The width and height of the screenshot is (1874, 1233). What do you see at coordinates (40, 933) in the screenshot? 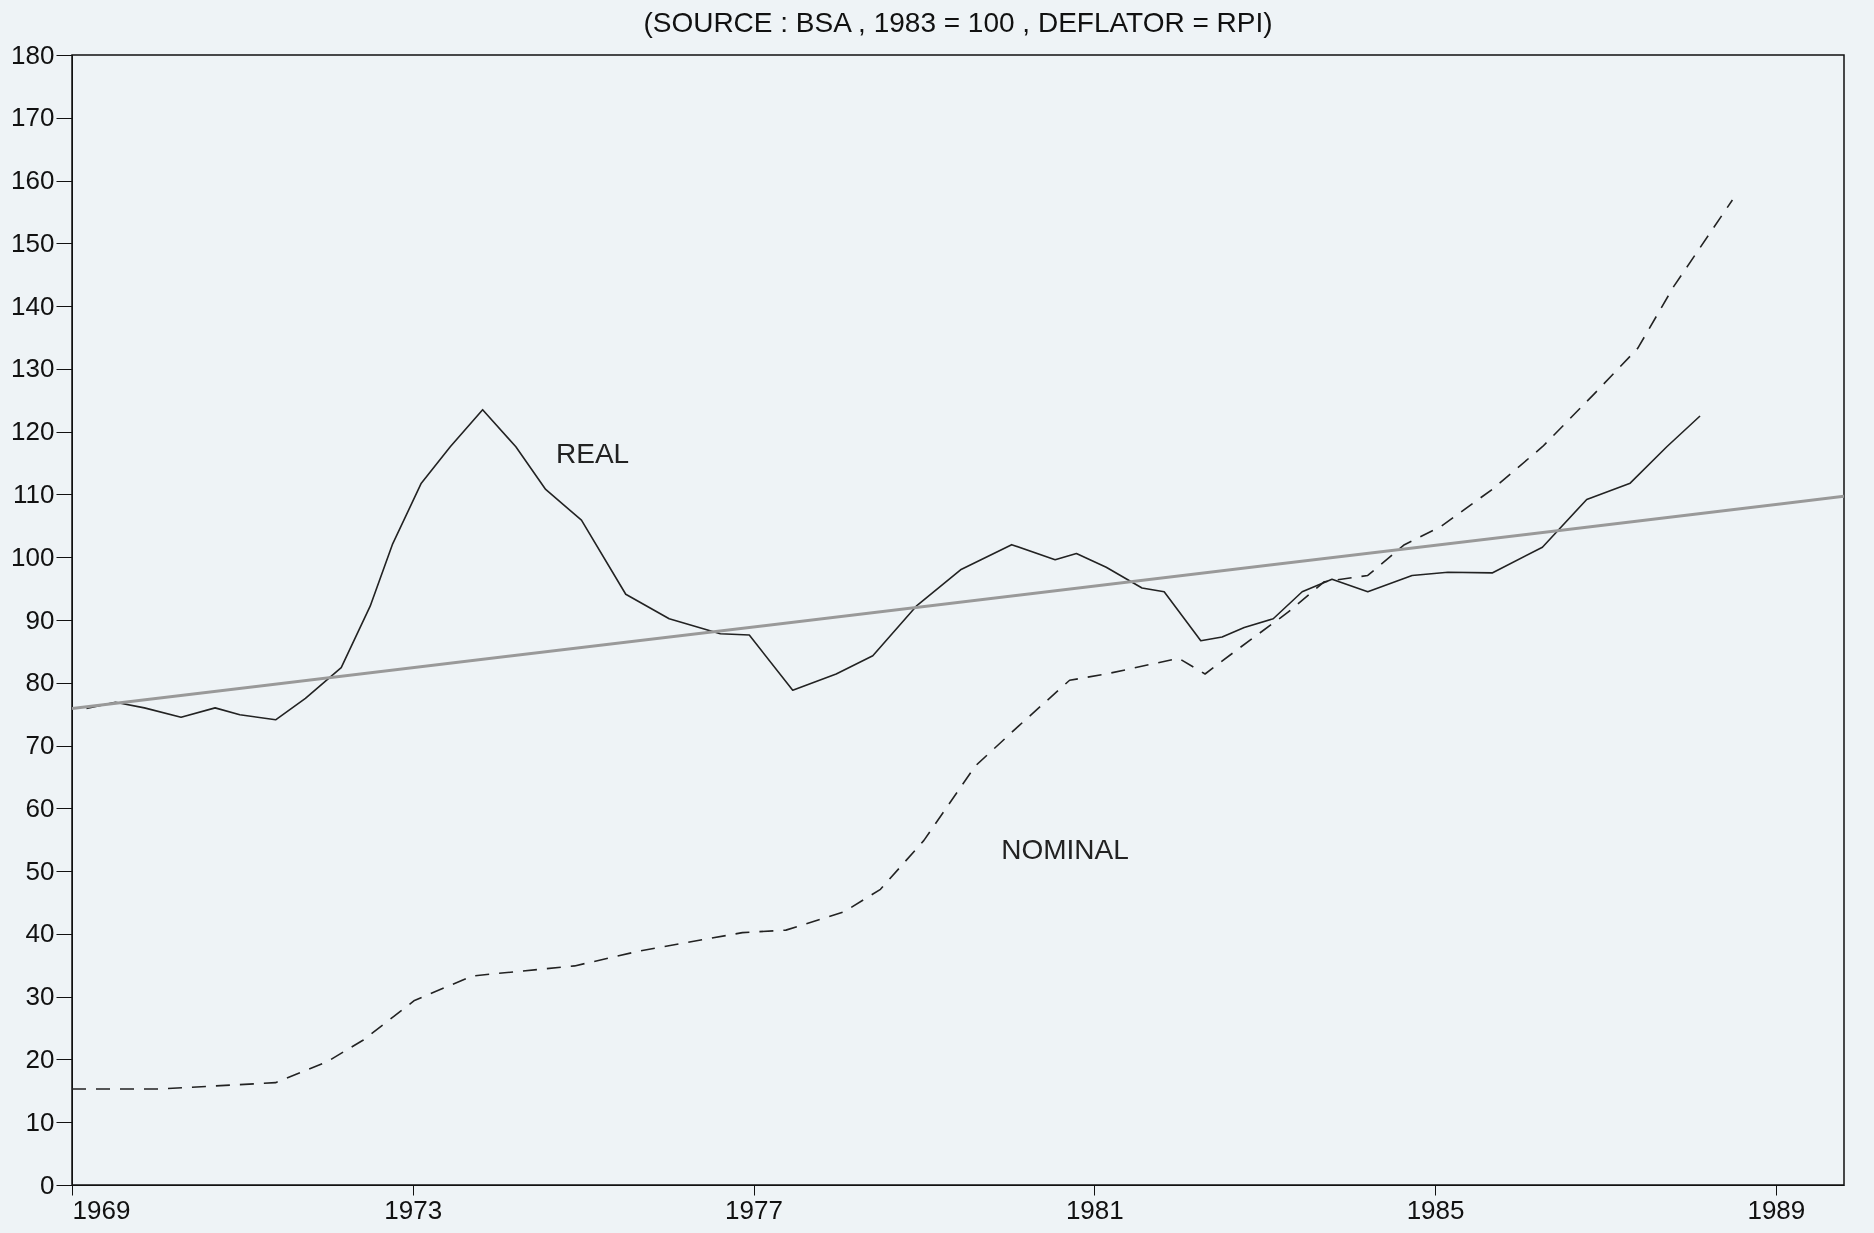
I see `y-tick-label: 40` at bounding box center [40, 933].